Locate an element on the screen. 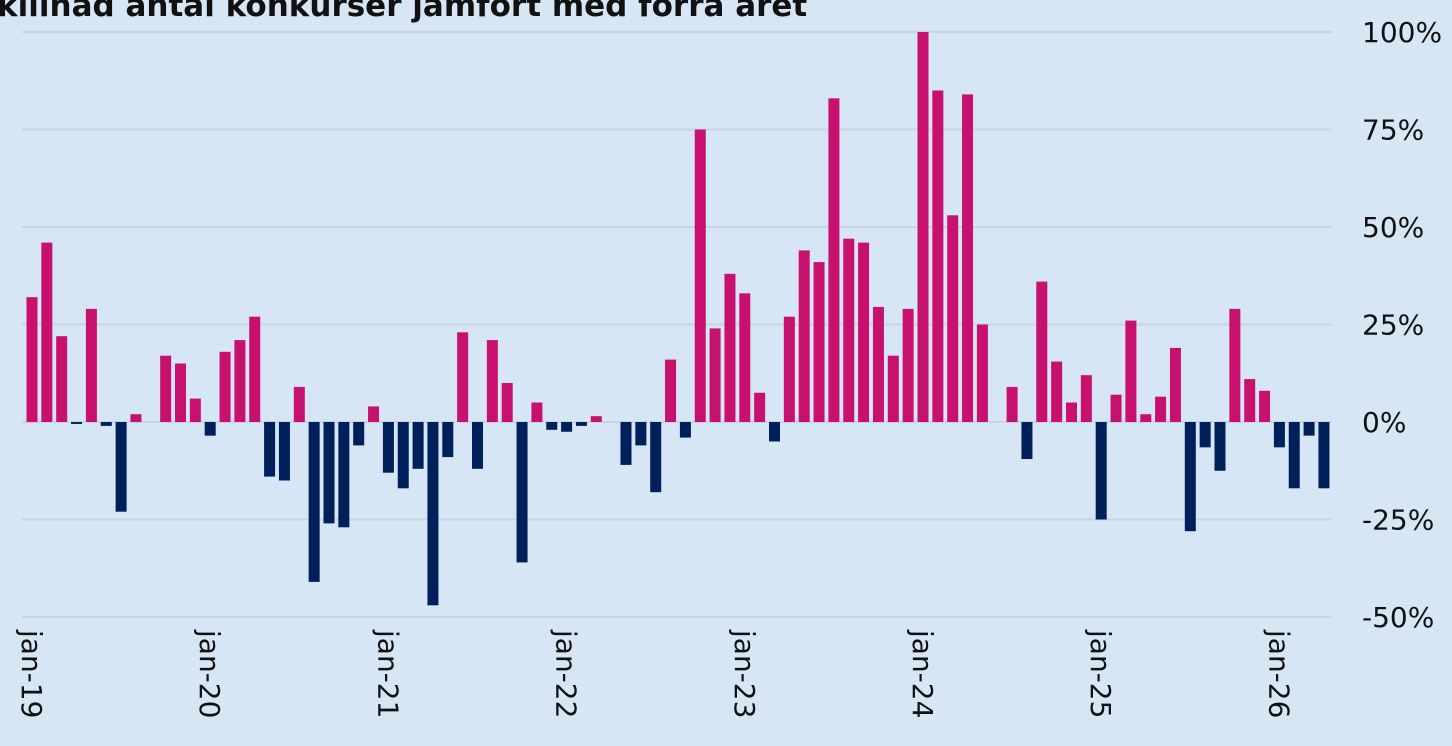  x-tick-label: jan-23 is located at coordinates (744, 673).